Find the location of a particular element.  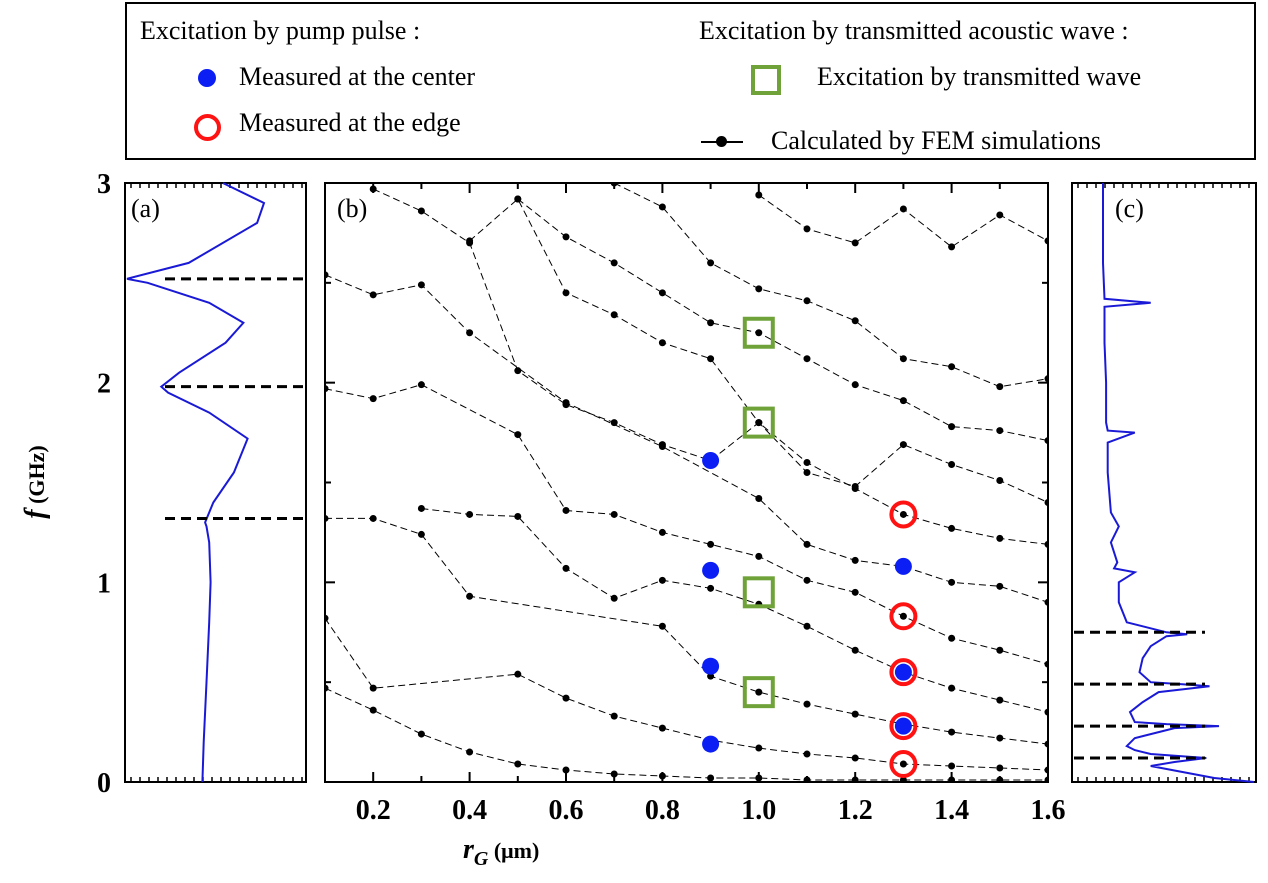

y-axis-title: f (GHz) is located at coordinates (35, 481).